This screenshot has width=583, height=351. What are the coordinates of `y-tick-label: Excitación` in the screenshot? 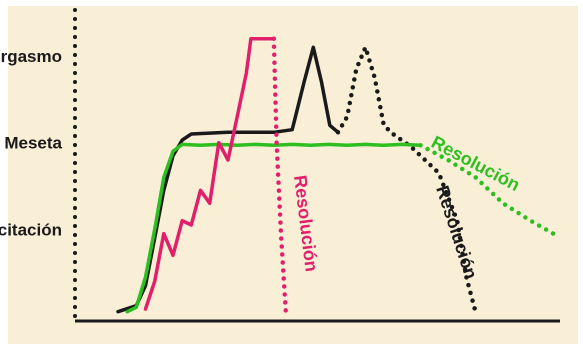 It's located at (31, 229).